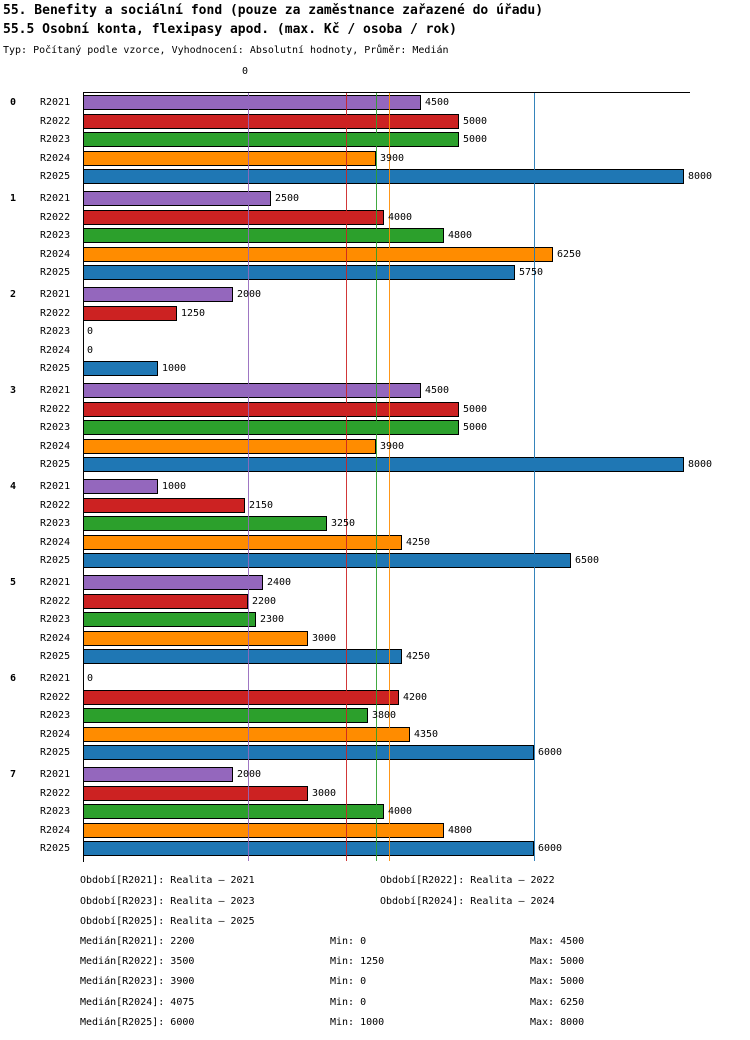 This screenshot has width=750, height=1040. I want to click on value-label-R2023-group-3: 5000, so click(475, 427).